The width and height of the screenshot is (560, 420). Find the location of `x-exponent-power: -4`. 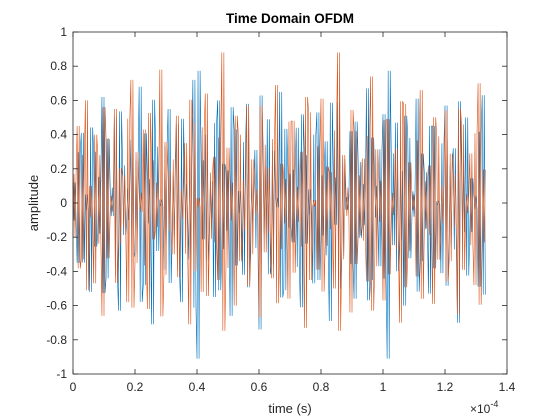

x-exponent-power: -4 is located at coordinates (494, 404).